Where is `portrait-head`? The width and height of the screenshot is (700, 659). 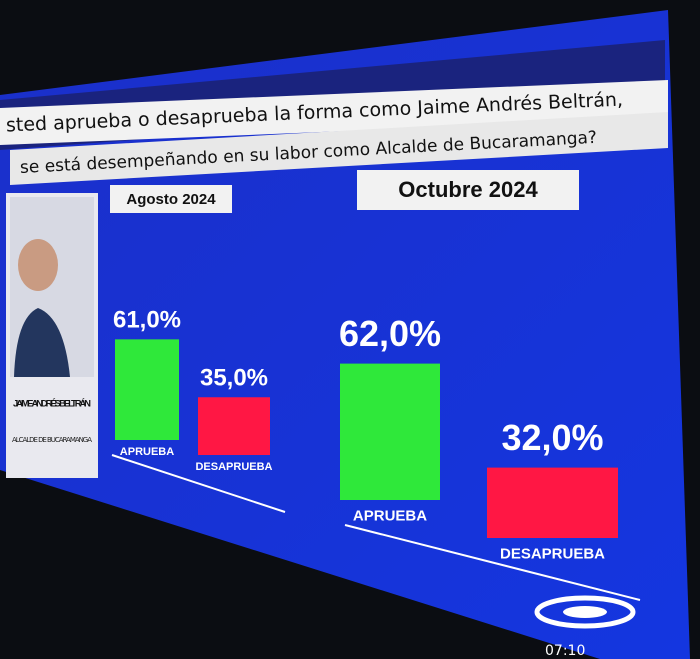 portrait-head is located at coordinates (38, 265).